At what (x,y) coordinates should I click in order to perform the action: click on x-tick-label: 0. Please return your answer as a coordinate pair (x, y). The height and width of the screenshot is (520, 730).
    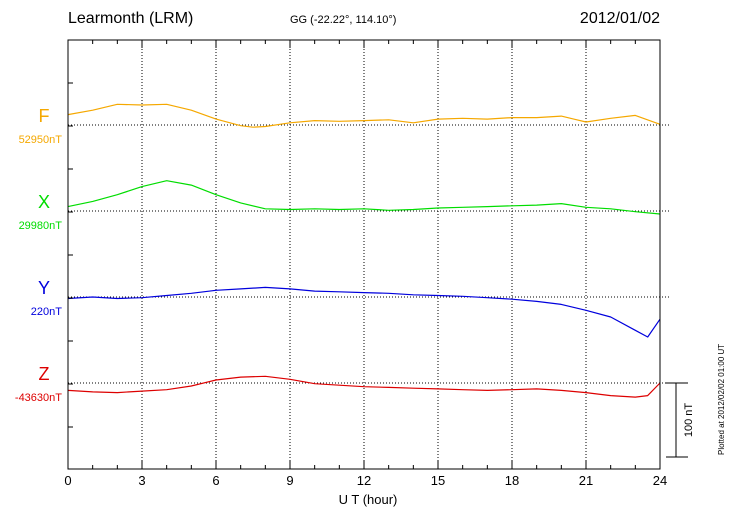
    Looking at the image, I should click on (67, 480).